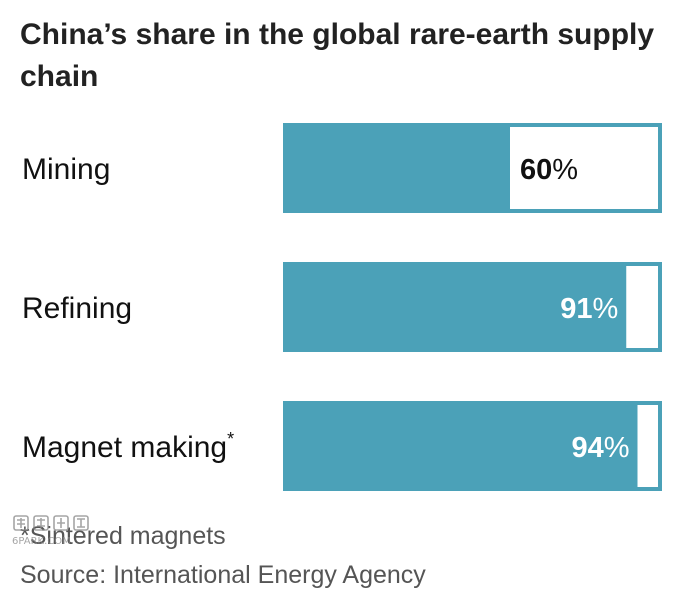  I want to click on gpark-watermark-icon: 6PARK.COM, so click(50, 531).